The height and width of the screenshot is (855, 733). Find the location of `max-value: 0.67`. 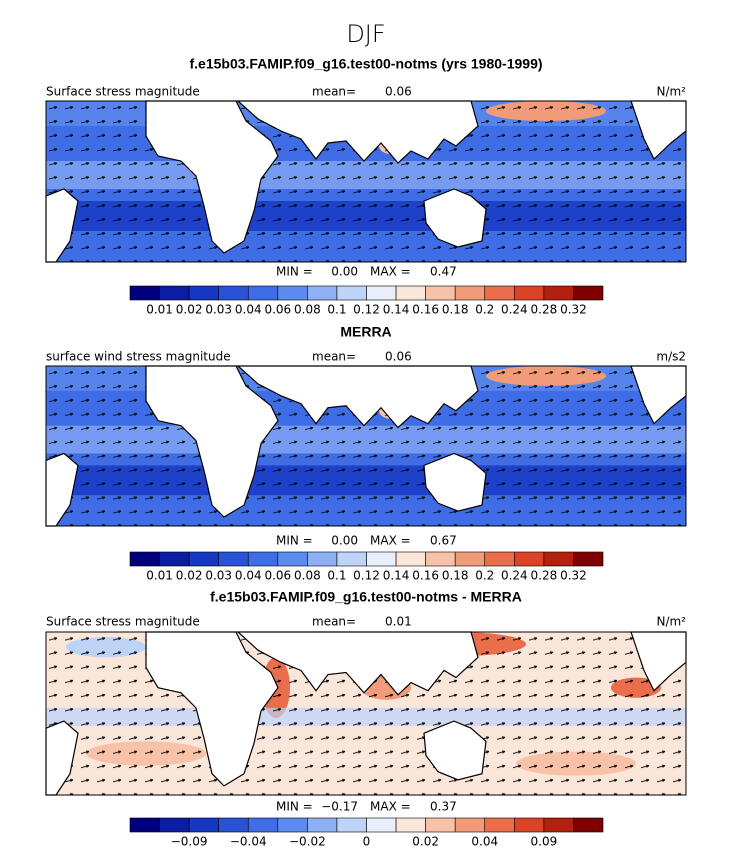

max-value: 0.67 is located at coordinates (443, 541).